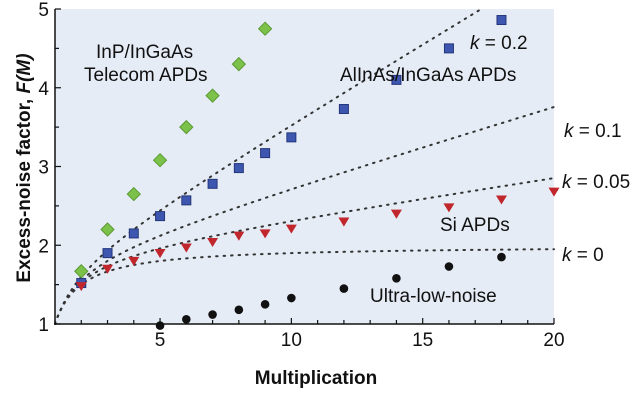 Image resolution: width=640 pixels, height=403 pixels. Describe the element at coordinates (43, 89) in the screenshot. I see `y-tick-label: 4` at that location.